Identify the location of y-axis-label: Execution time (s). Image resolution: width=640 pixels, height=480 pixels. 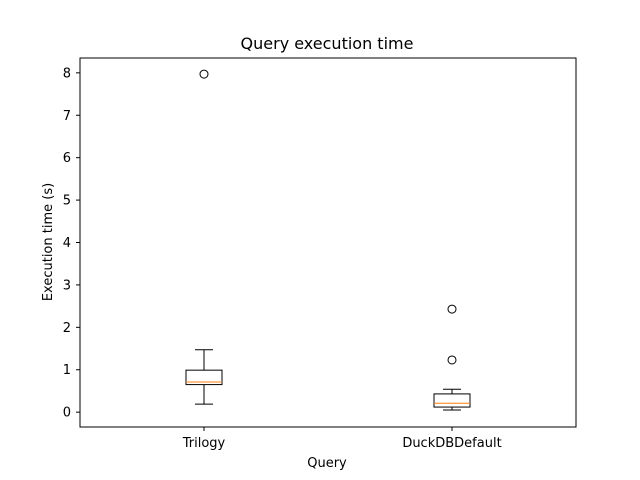
(48, 242).